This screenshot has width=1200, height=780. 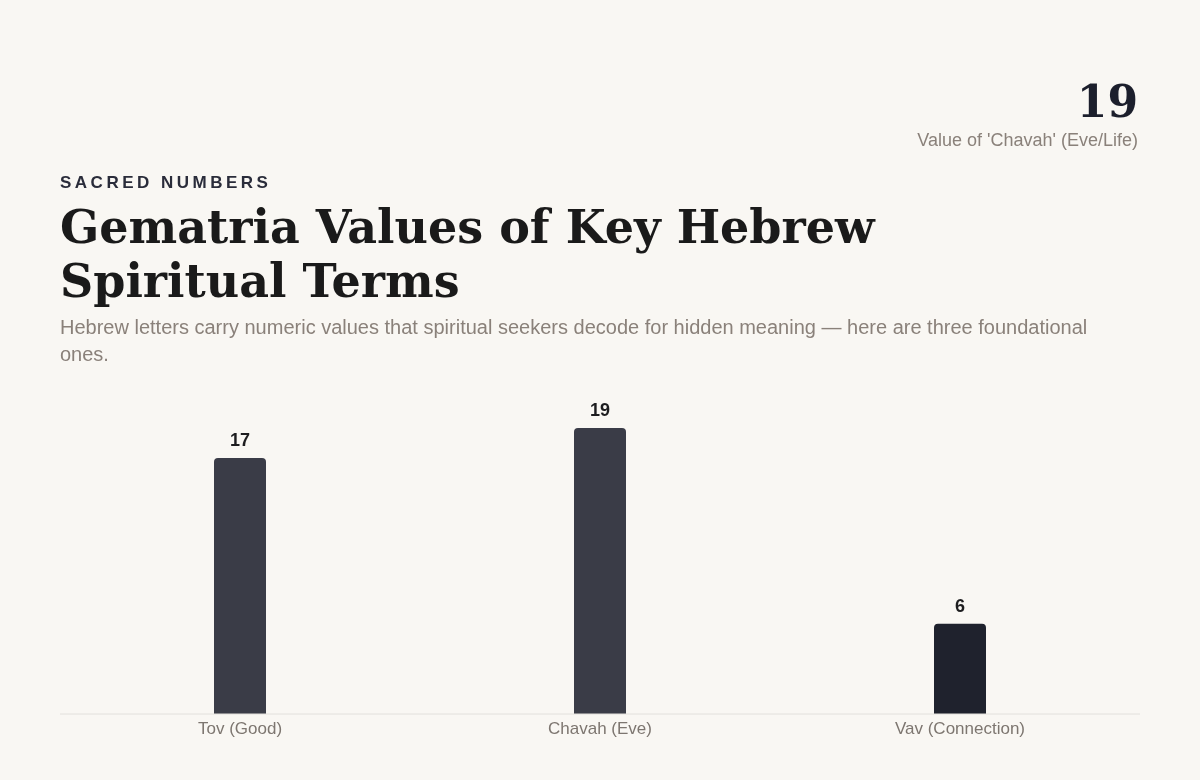 What do you see at coordinates (960, 729) in the screenshot?
I see `x-tick-label: Vav (Connection)` at bounding box center [960, 729].